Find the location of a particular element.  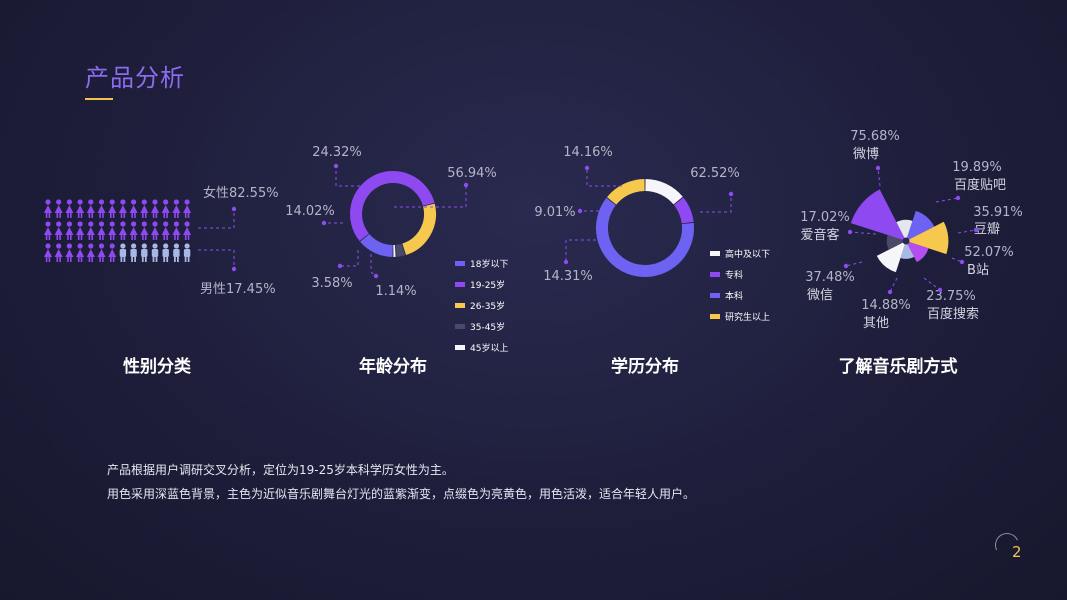

male-person-icon is located at coordinates (176, 252).